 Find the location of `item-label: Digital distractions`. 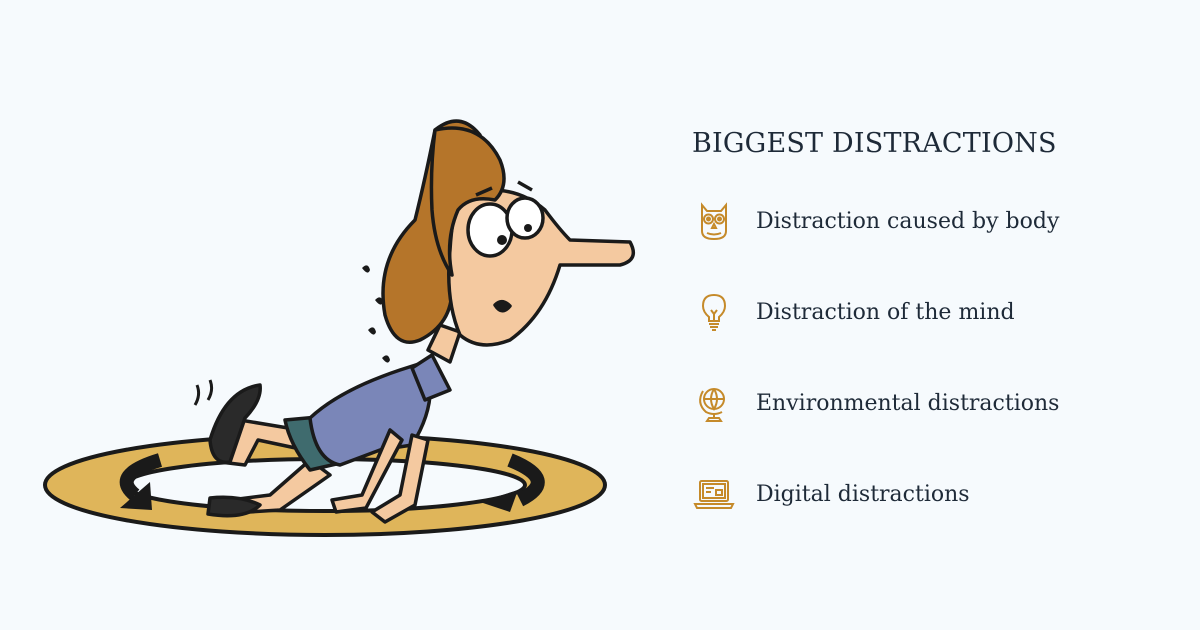

item-label: Digital distractions is located at coordinates (863, 494).